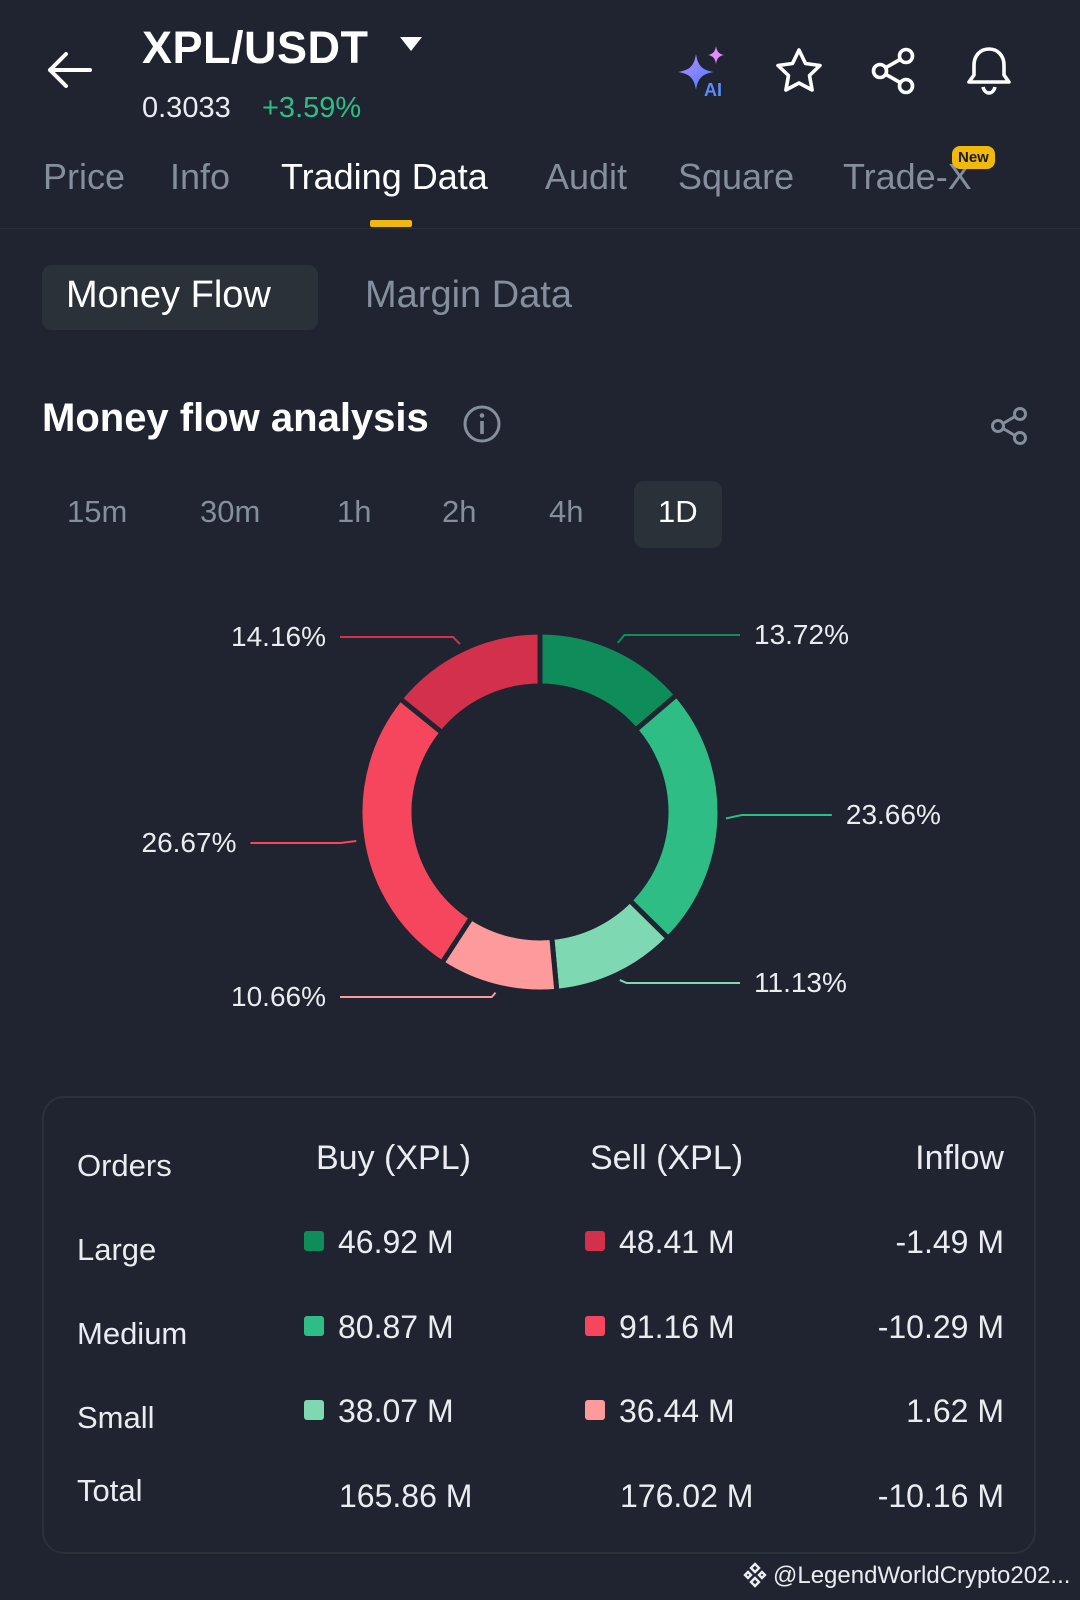 This screenshot has width=1080, height=1600. Describe the element at coordinates (396, 1242) in the screenshot. I see `buy-large: 46.92 M` at that location.